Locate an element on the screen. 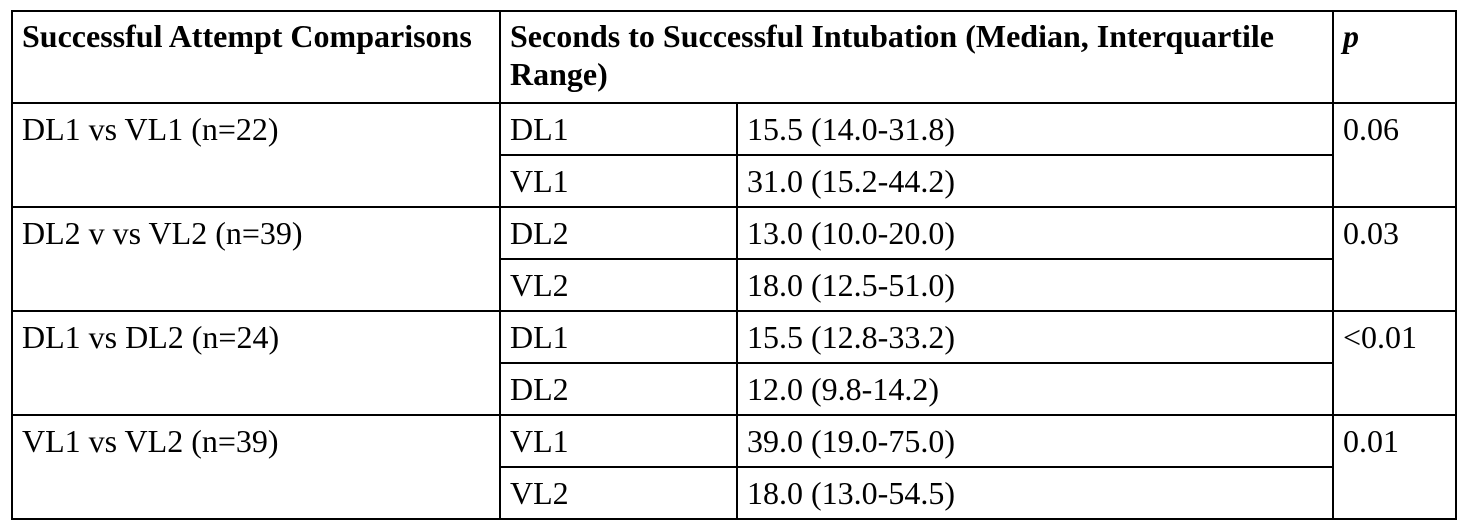  value-cell: 15.5 (12.8-33.2) is located at coordinates (1035, 337).